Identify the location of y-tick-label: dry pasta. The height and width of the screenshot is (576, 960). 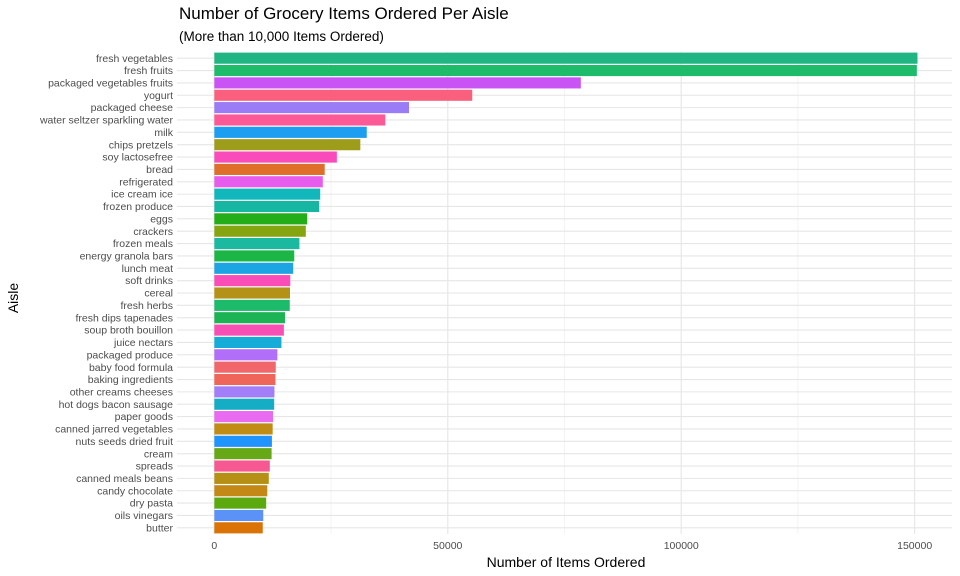
(151, 504).